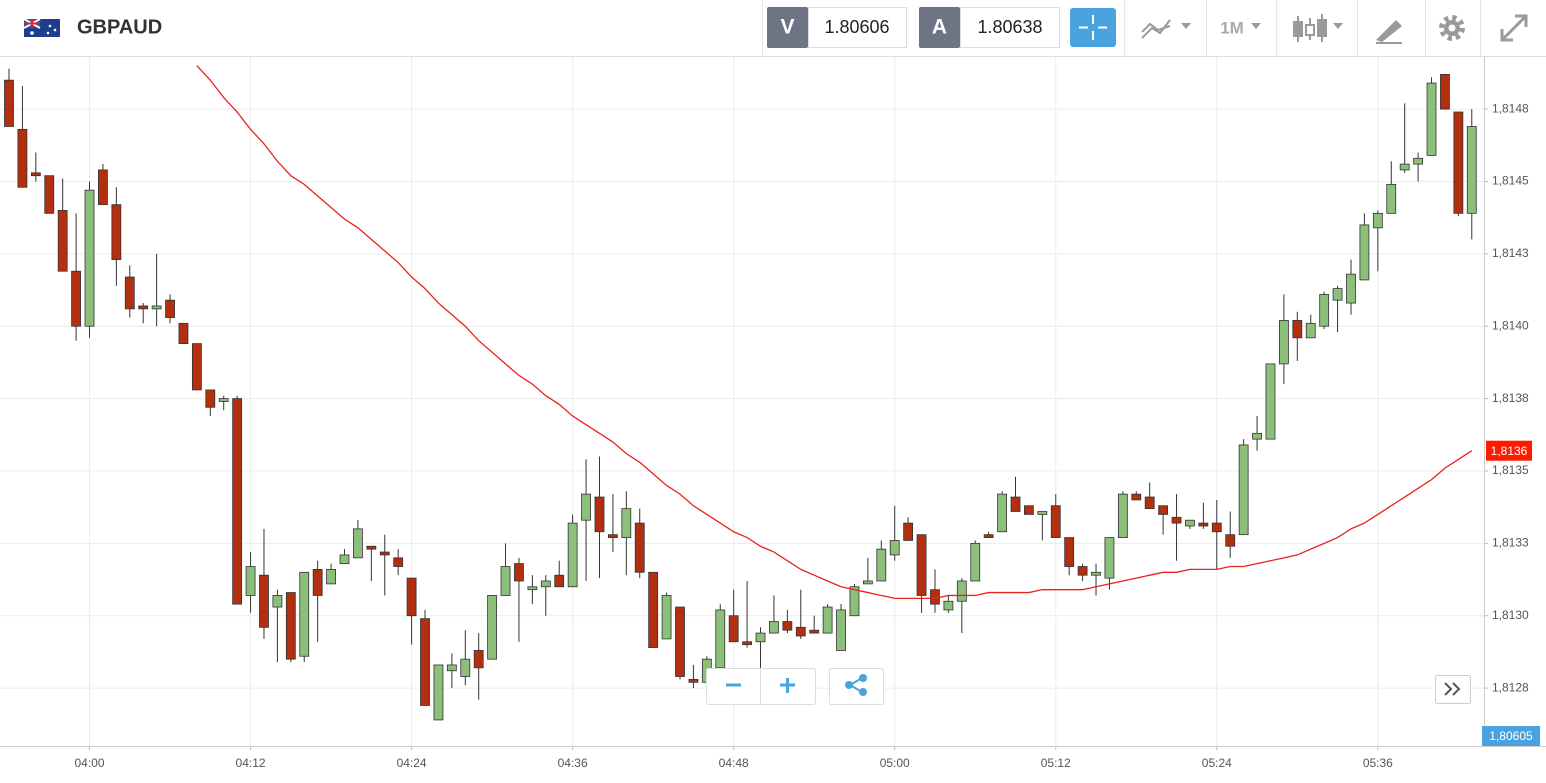  What do you see at coordinates (1514, 28) in the screenshot?
I see `fullscreen-button` at bounding box center [1514, 28].